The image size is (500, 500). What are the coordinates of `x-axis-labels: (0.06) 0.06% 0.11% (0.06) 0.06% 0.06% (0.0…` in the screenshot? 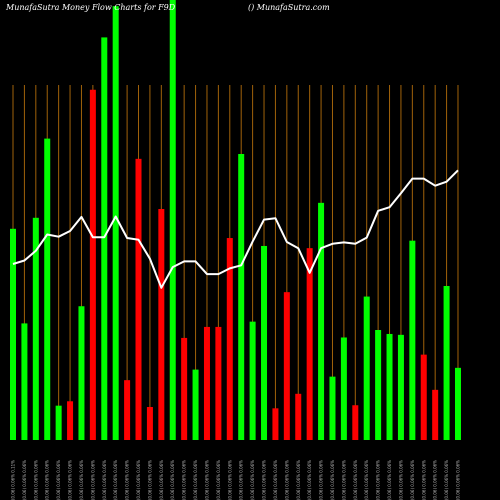 It's located at (236, 480).